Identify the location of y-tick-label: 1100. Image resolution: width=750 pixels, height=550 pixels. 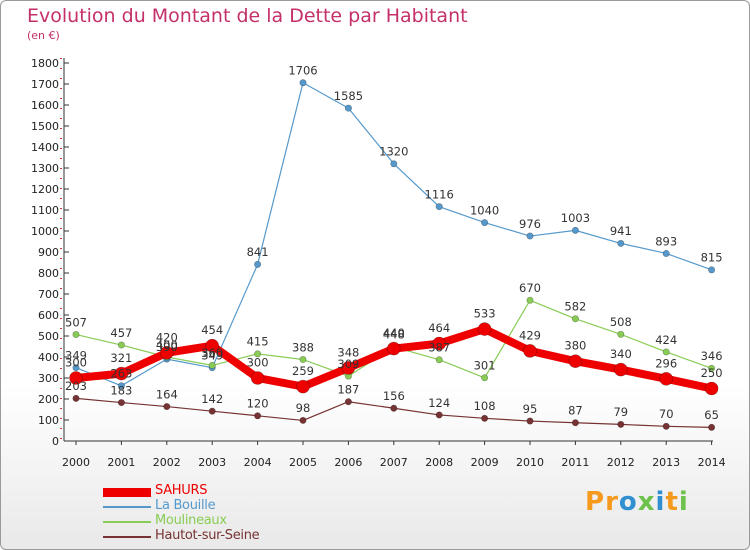
(45, 210).